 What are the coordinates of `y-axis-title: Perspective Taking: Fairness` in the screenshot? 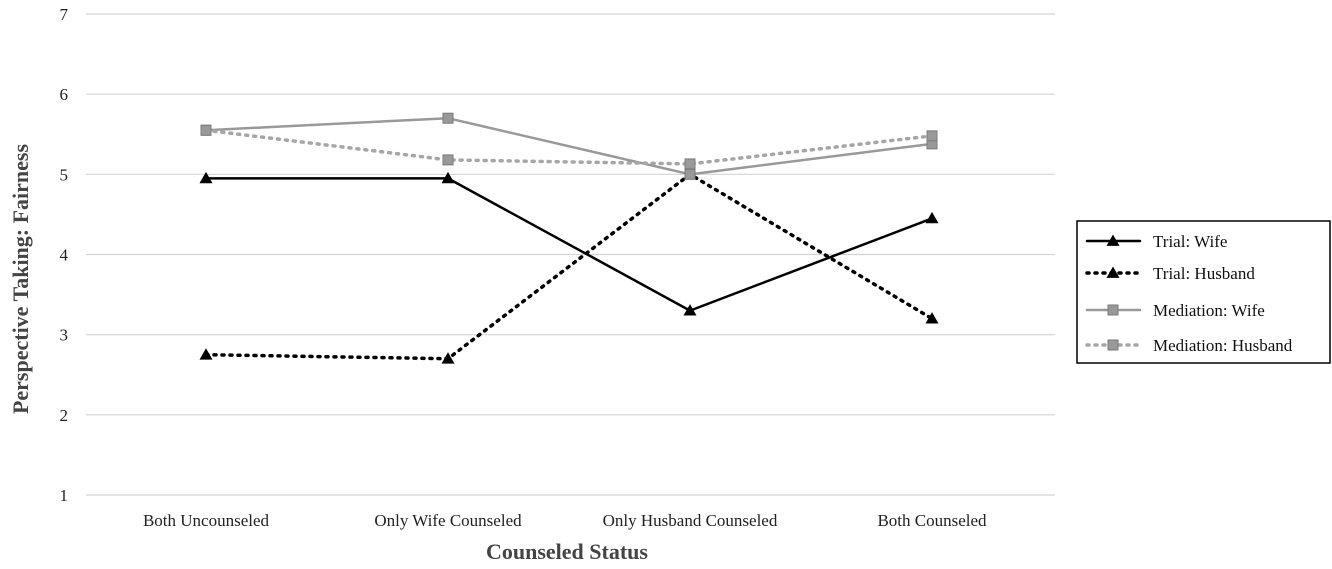 It's located at (20, 279).